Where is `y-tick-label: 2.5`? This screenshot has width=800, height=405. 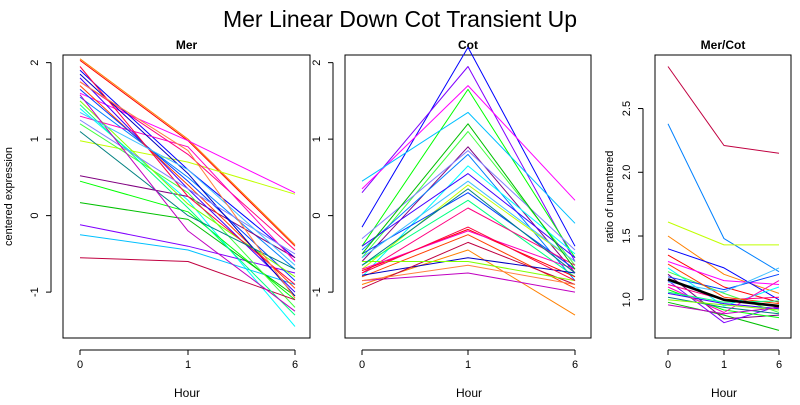
y-tick-label: 2.5 is located at coordinates (627, 108).